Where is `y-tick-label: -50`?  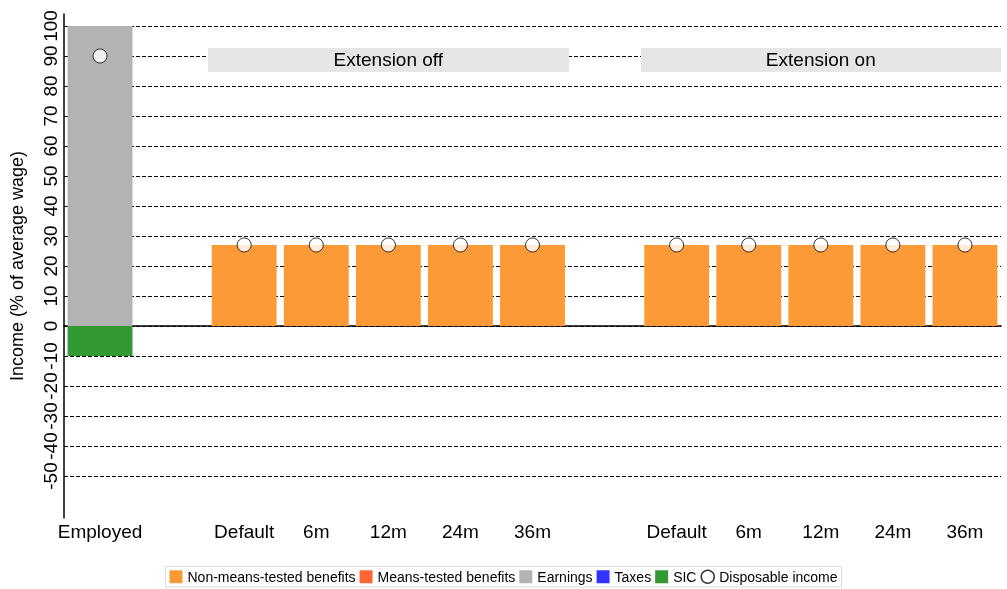 y-tick-label: -50 is located at coordinates (50, 476).